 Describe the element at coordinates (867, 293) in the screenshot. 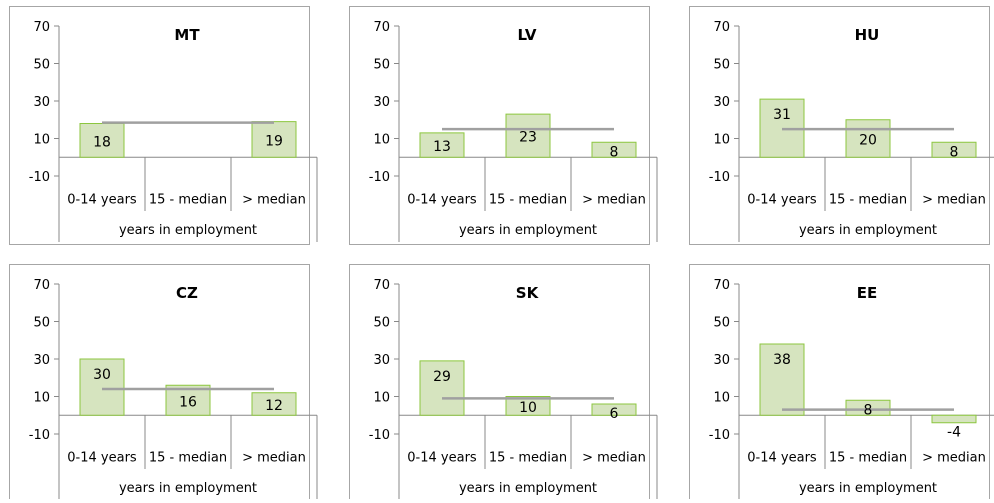

I see `chart-title: EE` at that location.